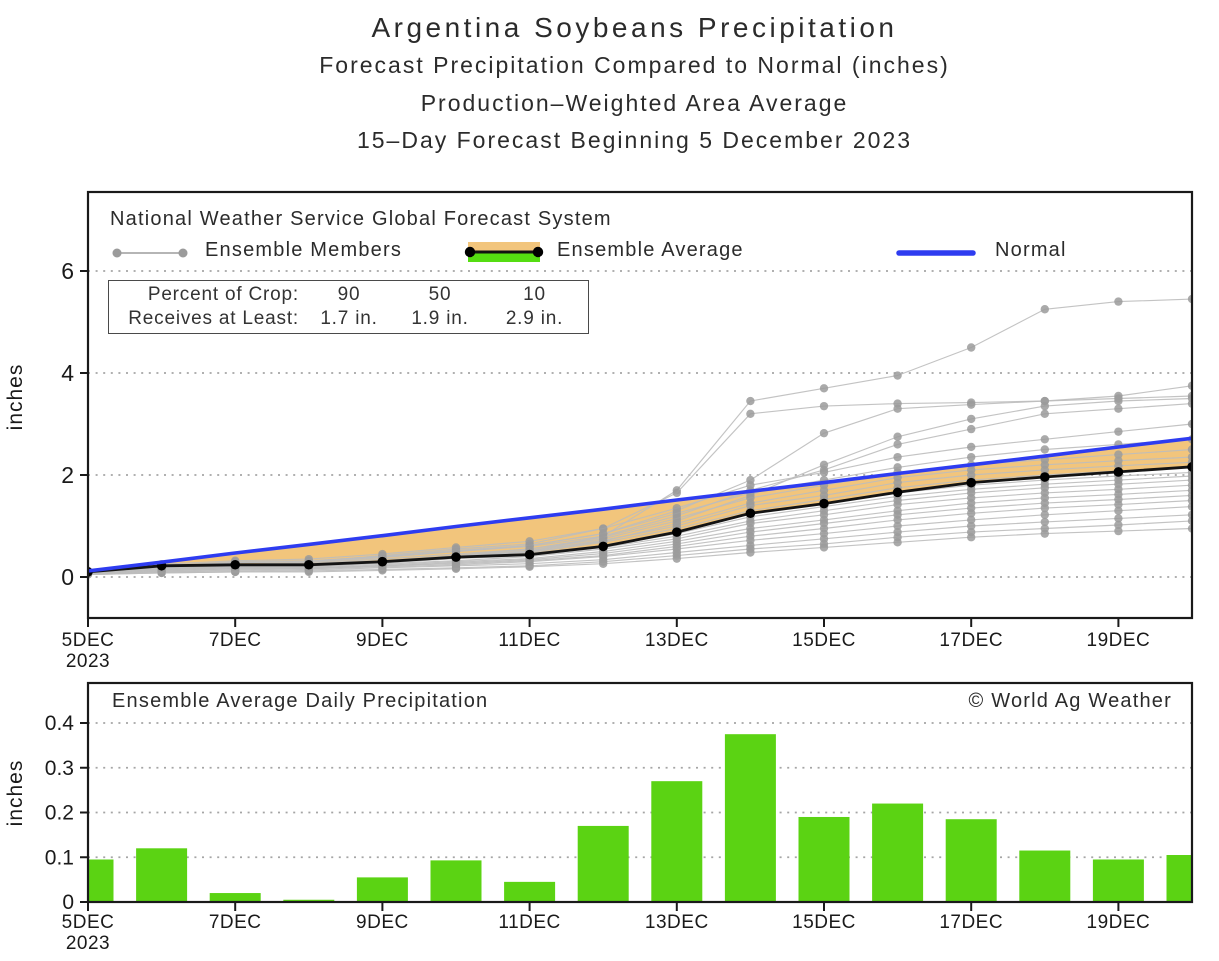  Describe the element at coordinates (504, 254) in the screenshot. I see `ensemble-average-swatch-icon` at that location.